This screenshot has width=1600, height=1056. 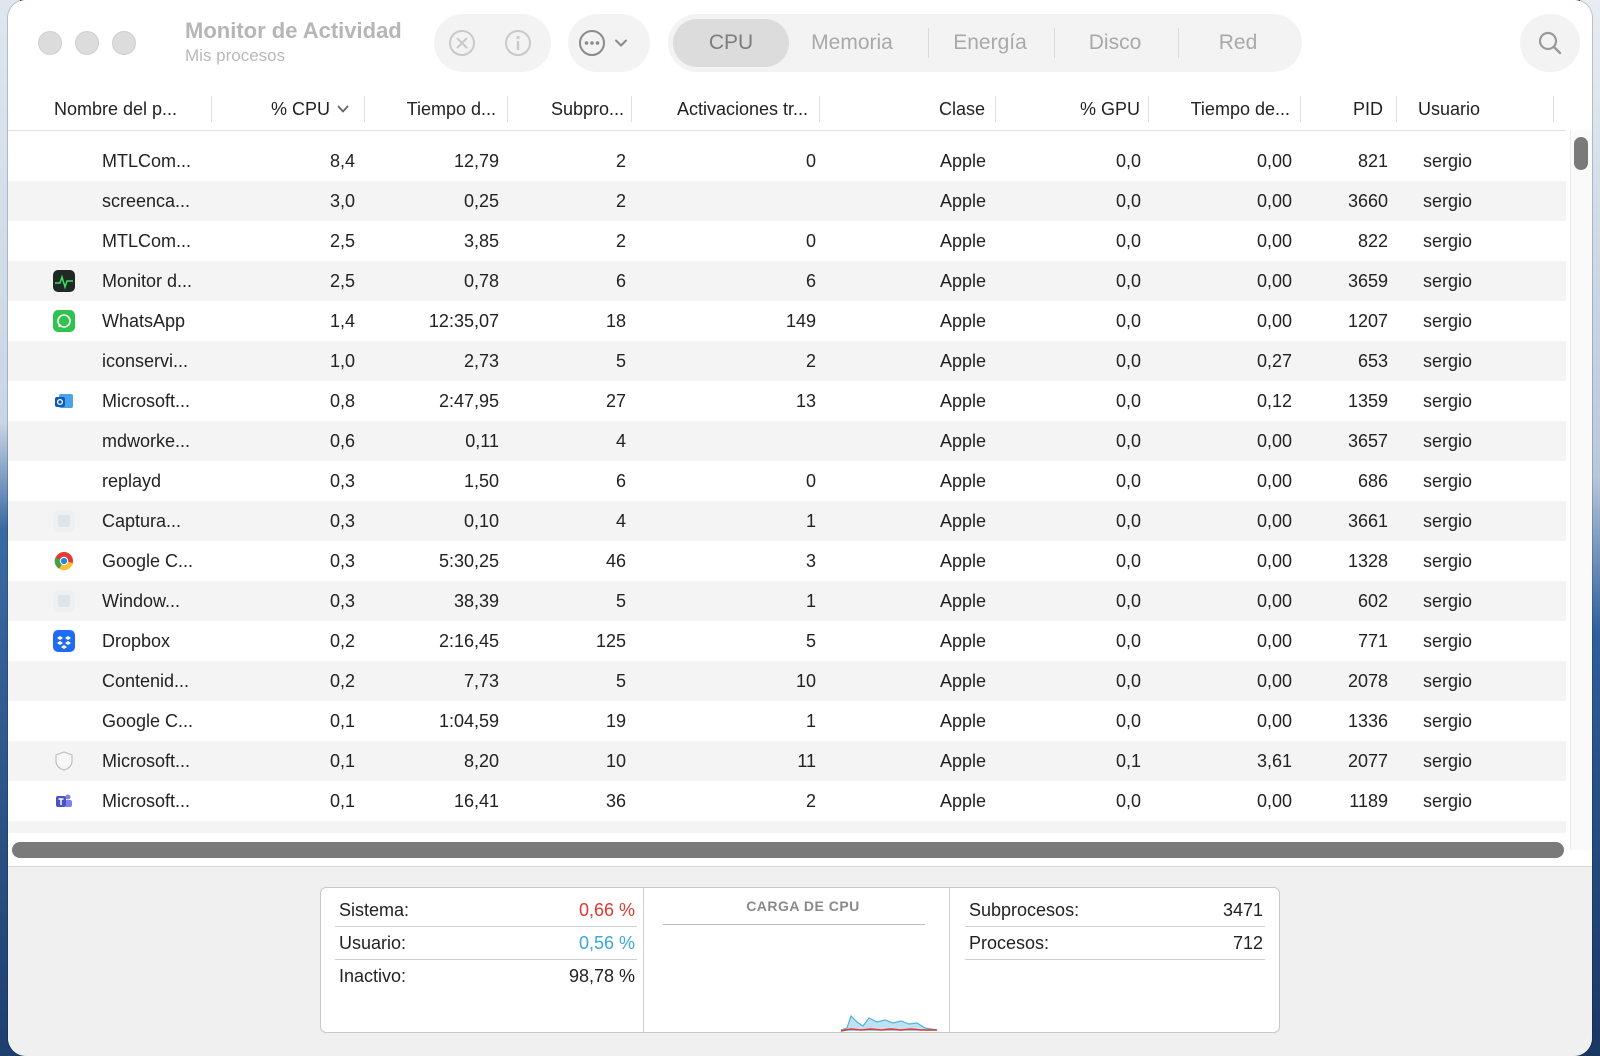 What do you see at coordinates (787, 241) in the screenshot?
I see `table-row: MTLCom... 2,5 3,85 2 0 Apple 0,0 0,00 822 sergio` at bounding box center [787, 241].